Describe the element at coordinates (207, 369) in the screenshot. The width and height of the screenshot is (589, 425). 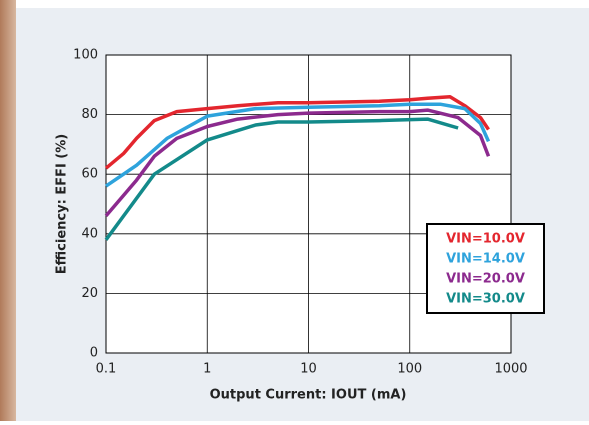
I see `x-tick-label: 1` at that location.